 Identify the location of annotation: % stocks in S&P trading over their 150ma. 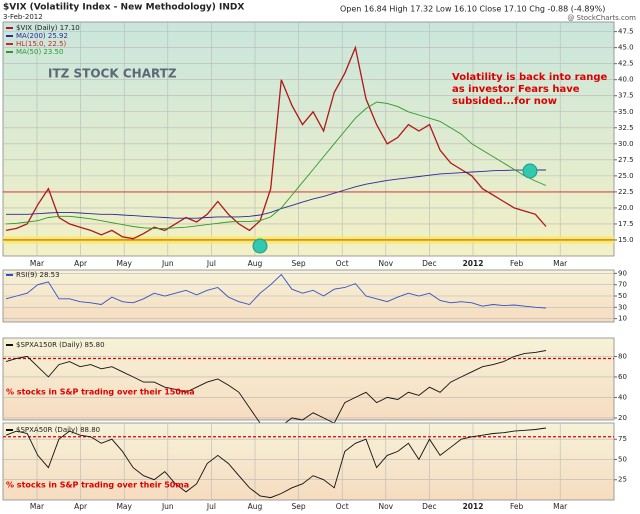
(100, 392).